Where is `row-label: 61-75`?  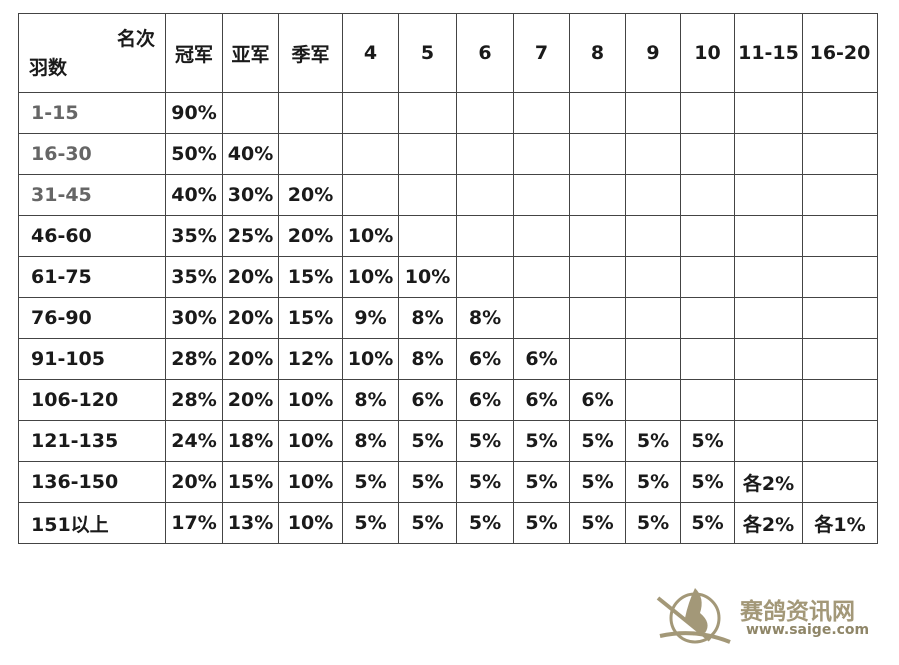 row-label: 61-75 is located at coordinates (92, 277).